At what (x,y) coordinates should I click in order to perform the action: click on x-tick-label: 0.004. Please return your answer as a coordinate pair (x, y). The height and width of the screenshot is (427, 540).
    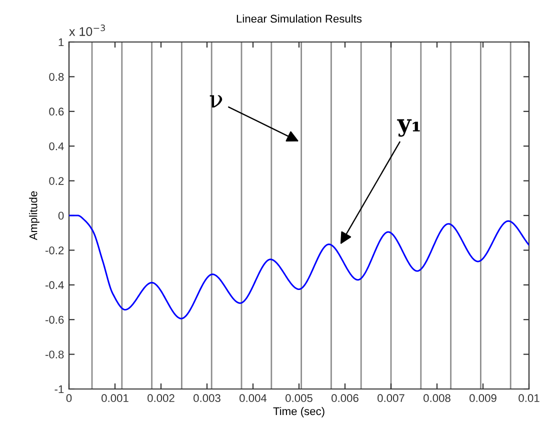
    Looking at the image, I should click on (253, 398).